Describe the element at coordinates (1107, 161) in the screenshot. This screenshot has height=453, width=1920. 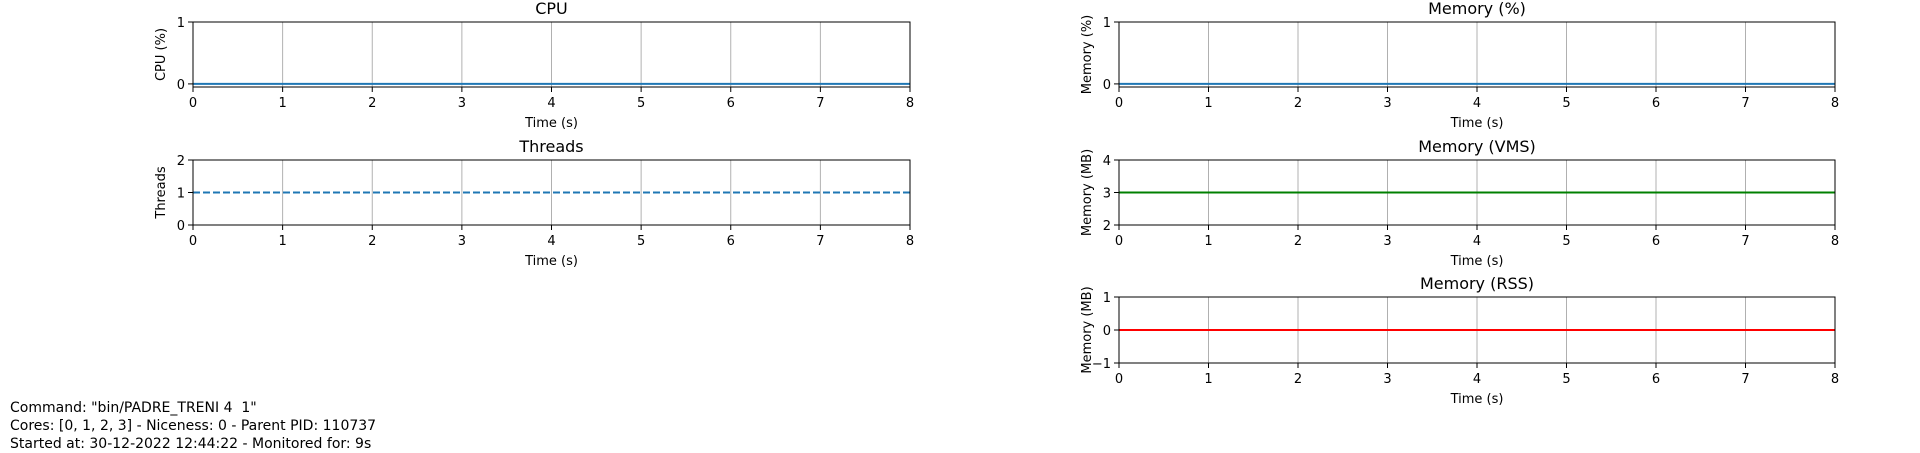
I see `y-tick-label: 4` at that location.